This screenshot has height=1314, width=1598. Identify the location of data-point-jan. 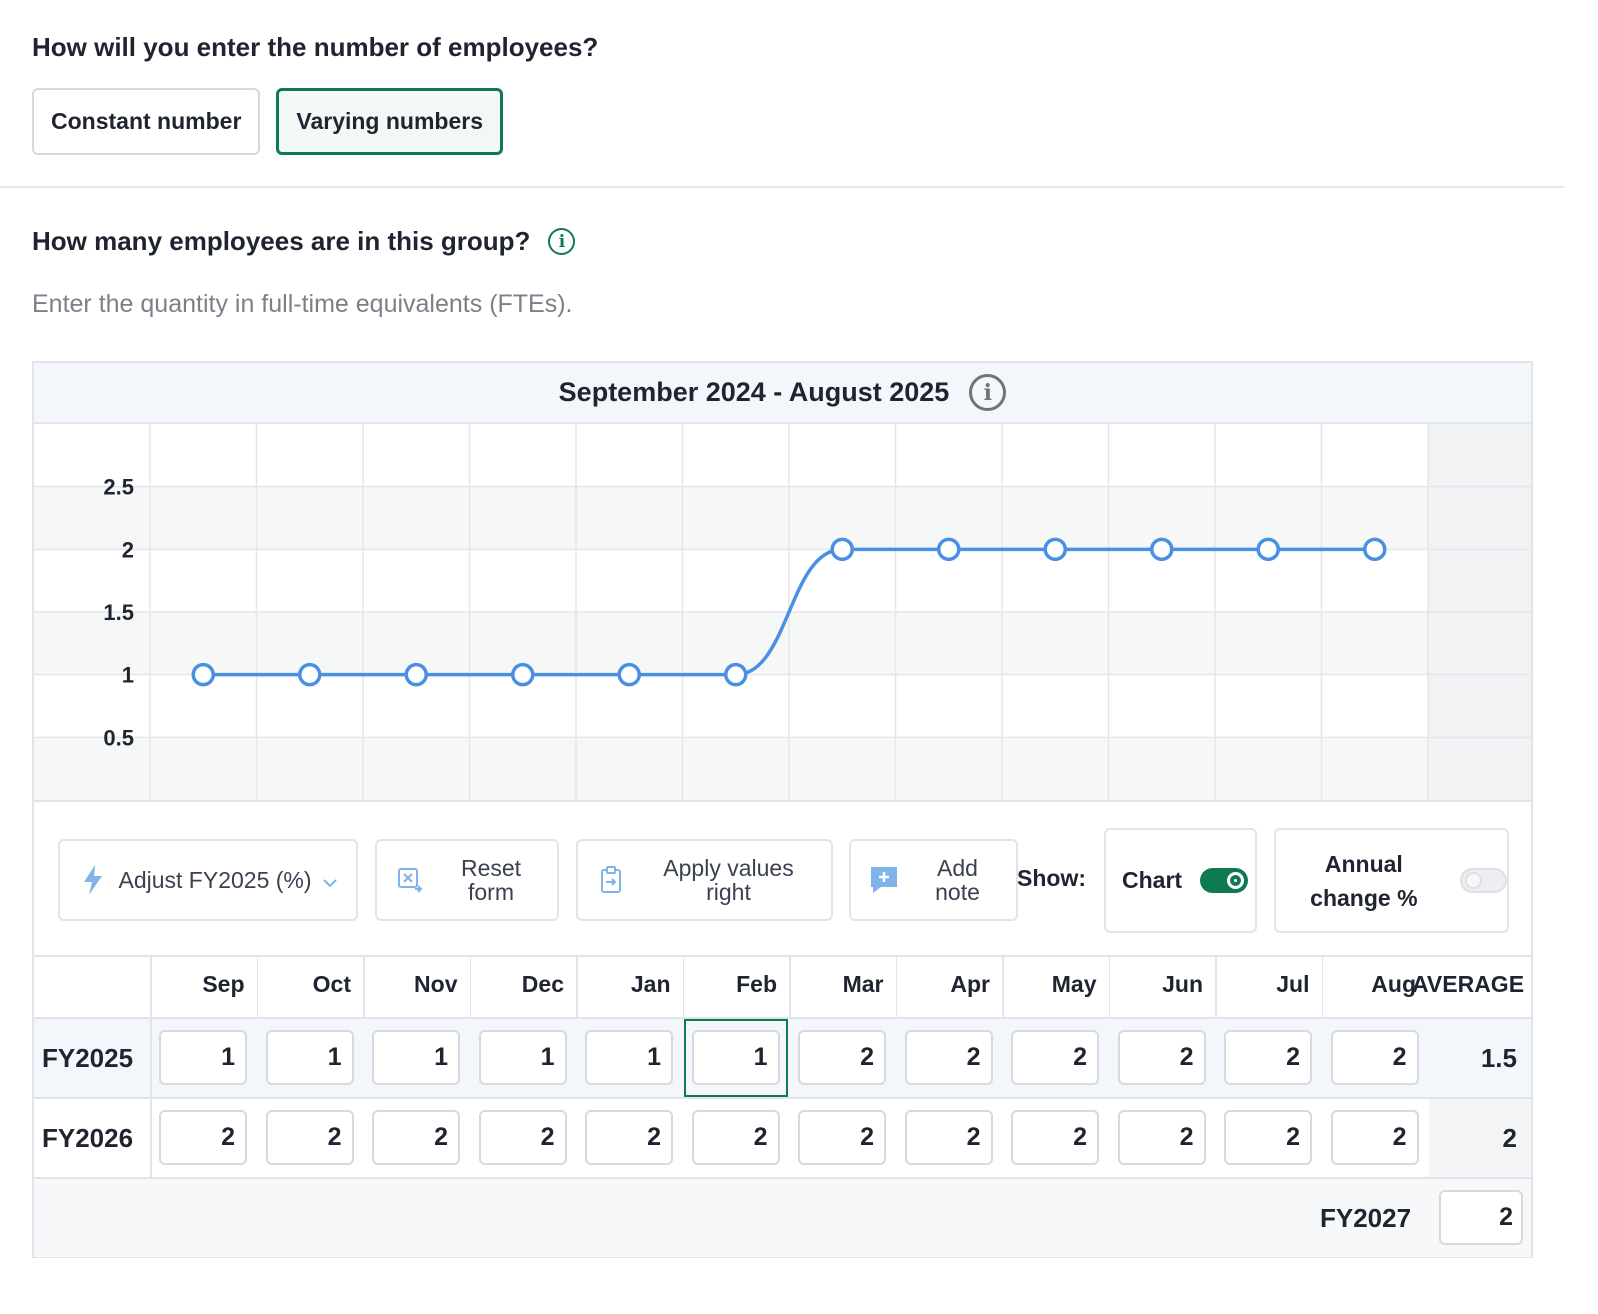
(629, 674).